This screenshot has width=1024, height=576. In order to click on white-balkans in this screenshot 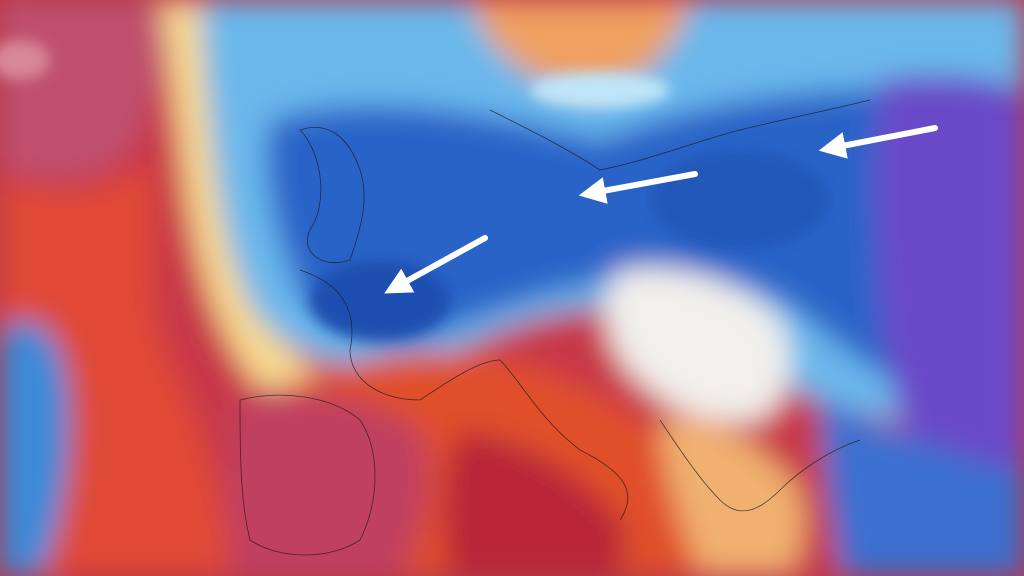, I will do `click(698, 344)`.